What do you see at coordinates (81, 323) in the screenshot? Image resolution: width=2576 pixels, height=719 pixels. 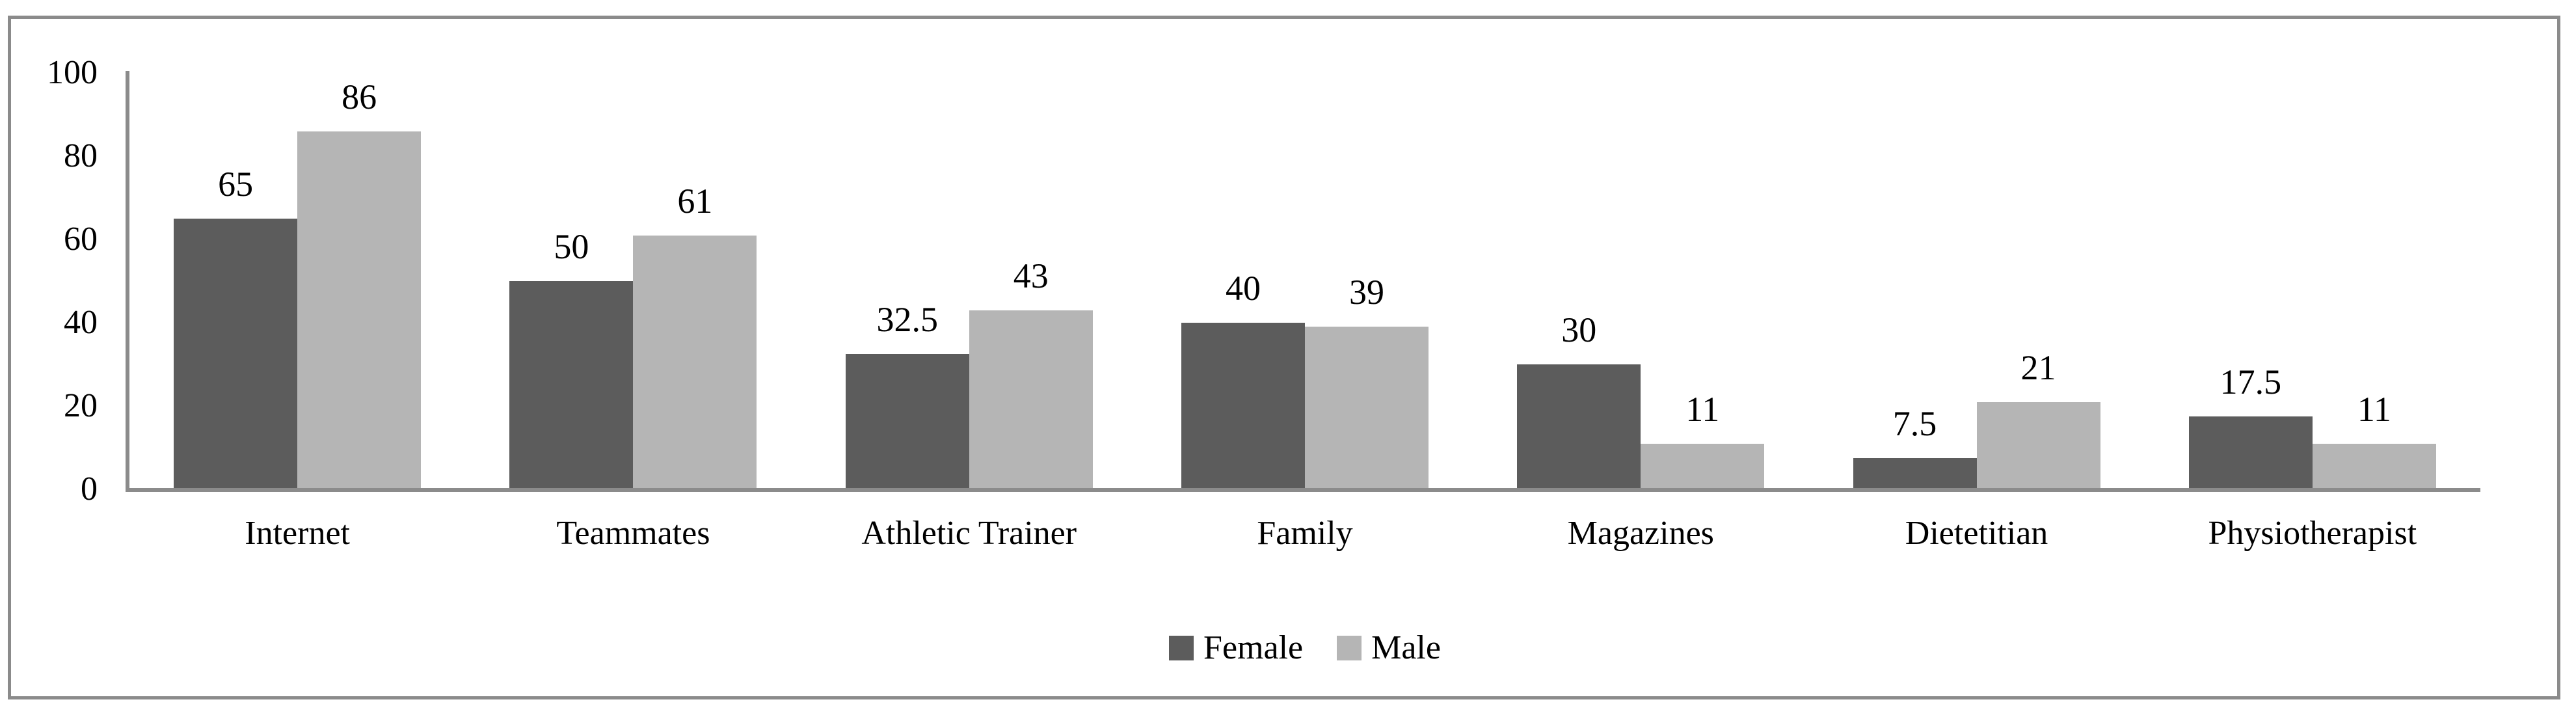 I see `y-tick-label: 40` at bounding box center [81, 323].